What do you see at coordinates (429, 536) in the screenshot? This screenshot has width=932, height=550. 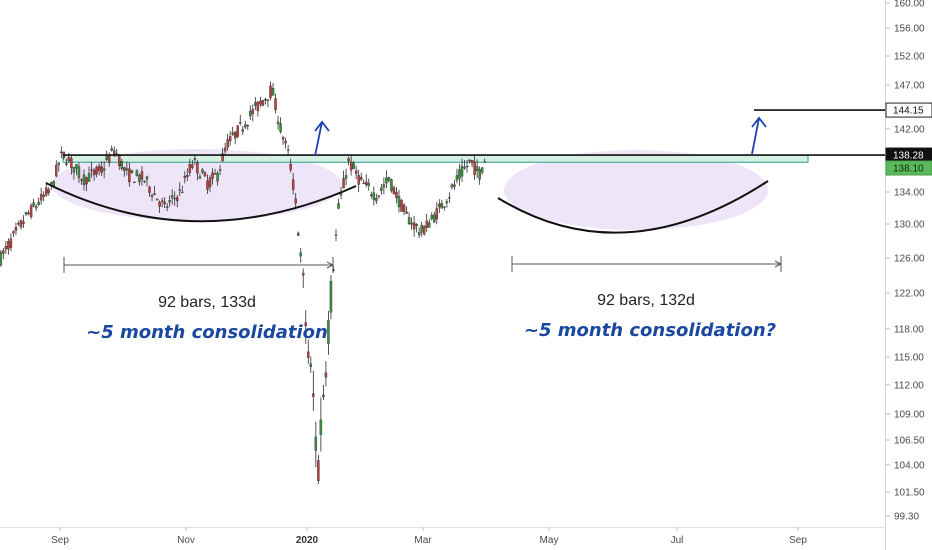 I see `time-axis-ticks: Sep Nov 2020 Mar May Jul Sep` at bounding box center [429, 536].